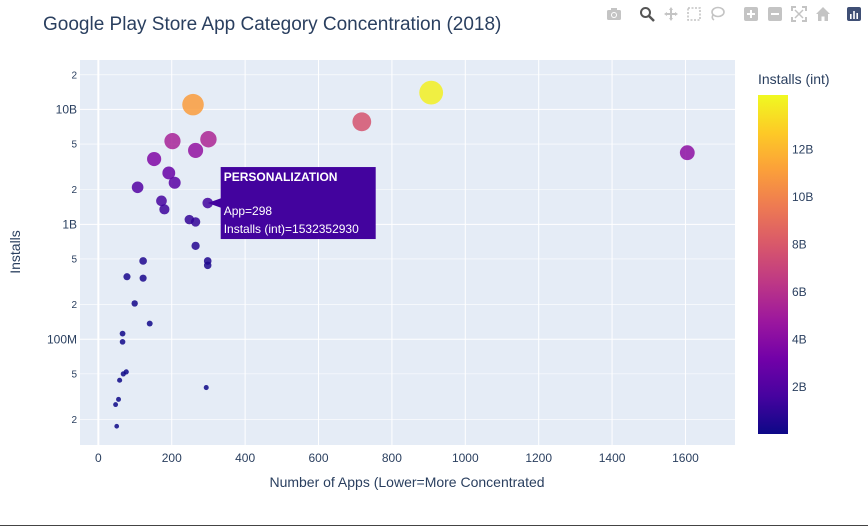 This screenshot has width=868, height=526. I want to click on x-tick-label: 1000, so click(465, 458).